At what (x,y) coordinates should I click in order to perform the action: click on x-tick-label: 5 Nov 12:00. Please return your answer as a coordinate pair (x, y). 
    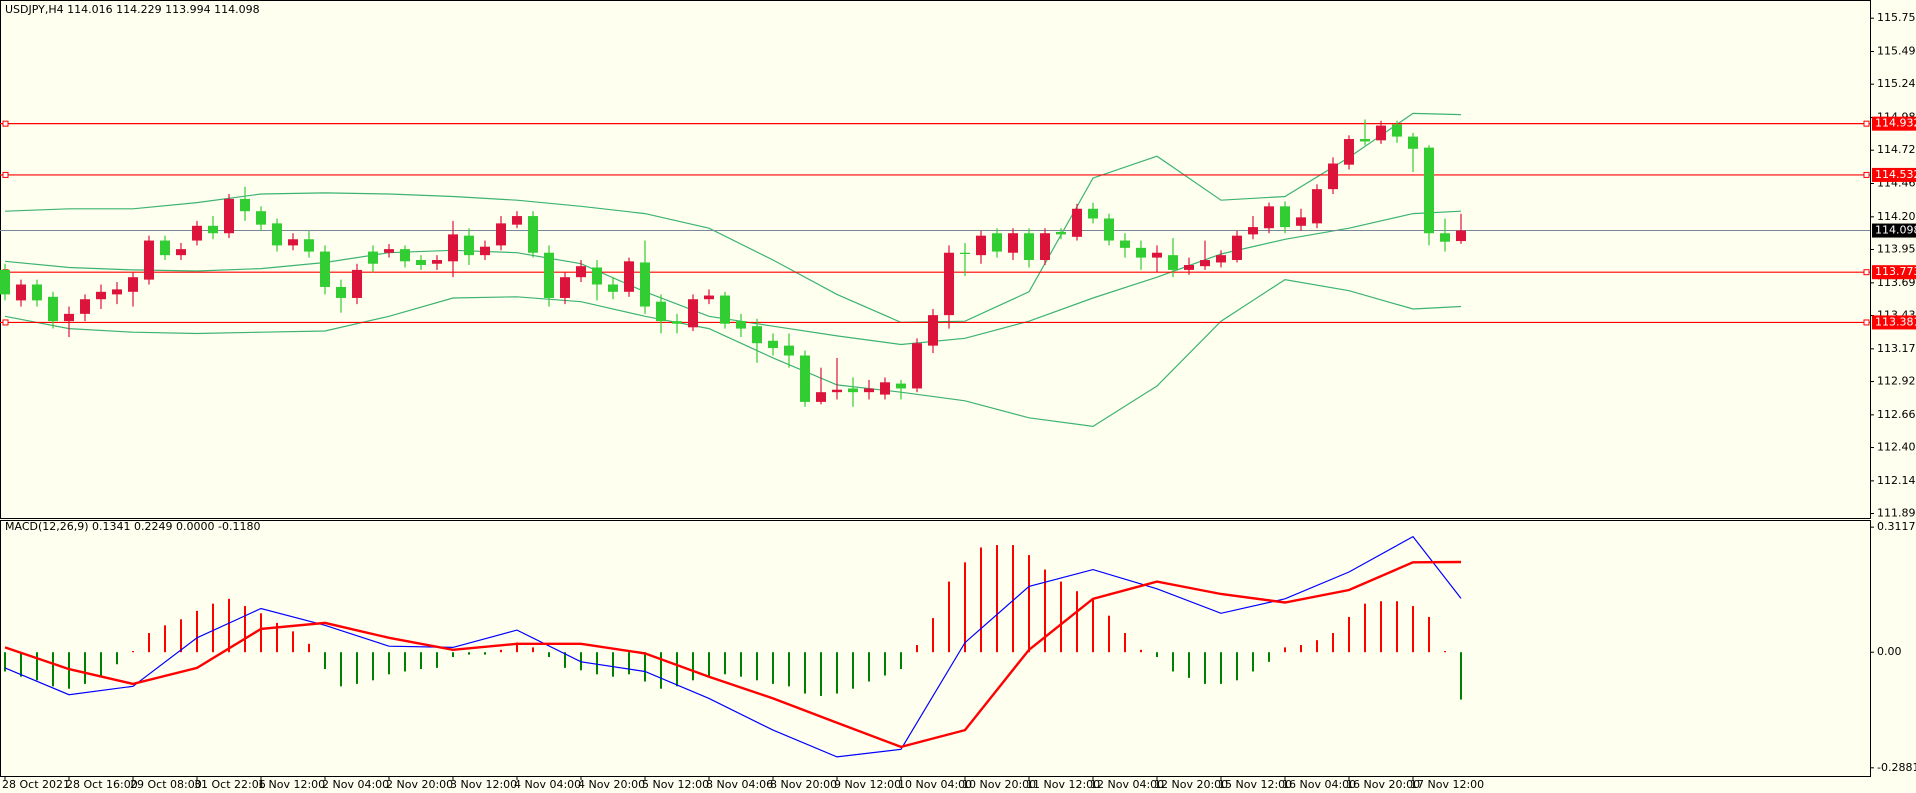
    Looking at the image, I should click on (675, 784).